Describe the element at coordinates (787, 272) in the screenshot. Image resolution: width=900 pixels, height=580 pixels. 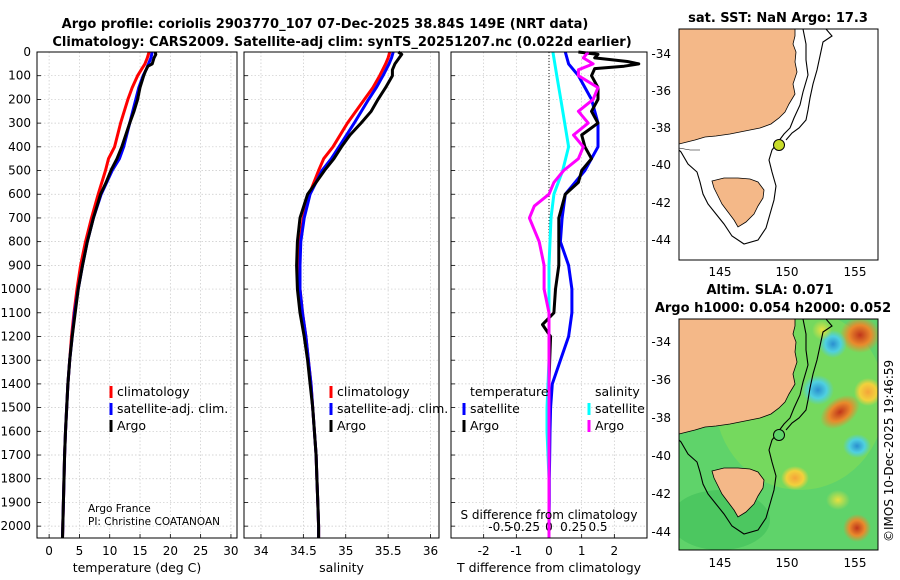
I see `sst-xtick-150: 150` at that location.